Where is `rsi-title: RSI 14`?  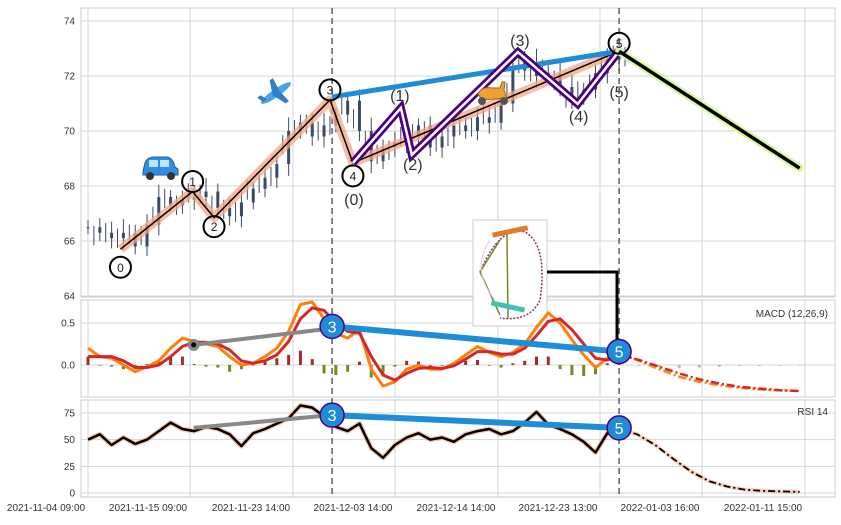 rsi-title: RSI 14 is located at coordinates (812, 412).